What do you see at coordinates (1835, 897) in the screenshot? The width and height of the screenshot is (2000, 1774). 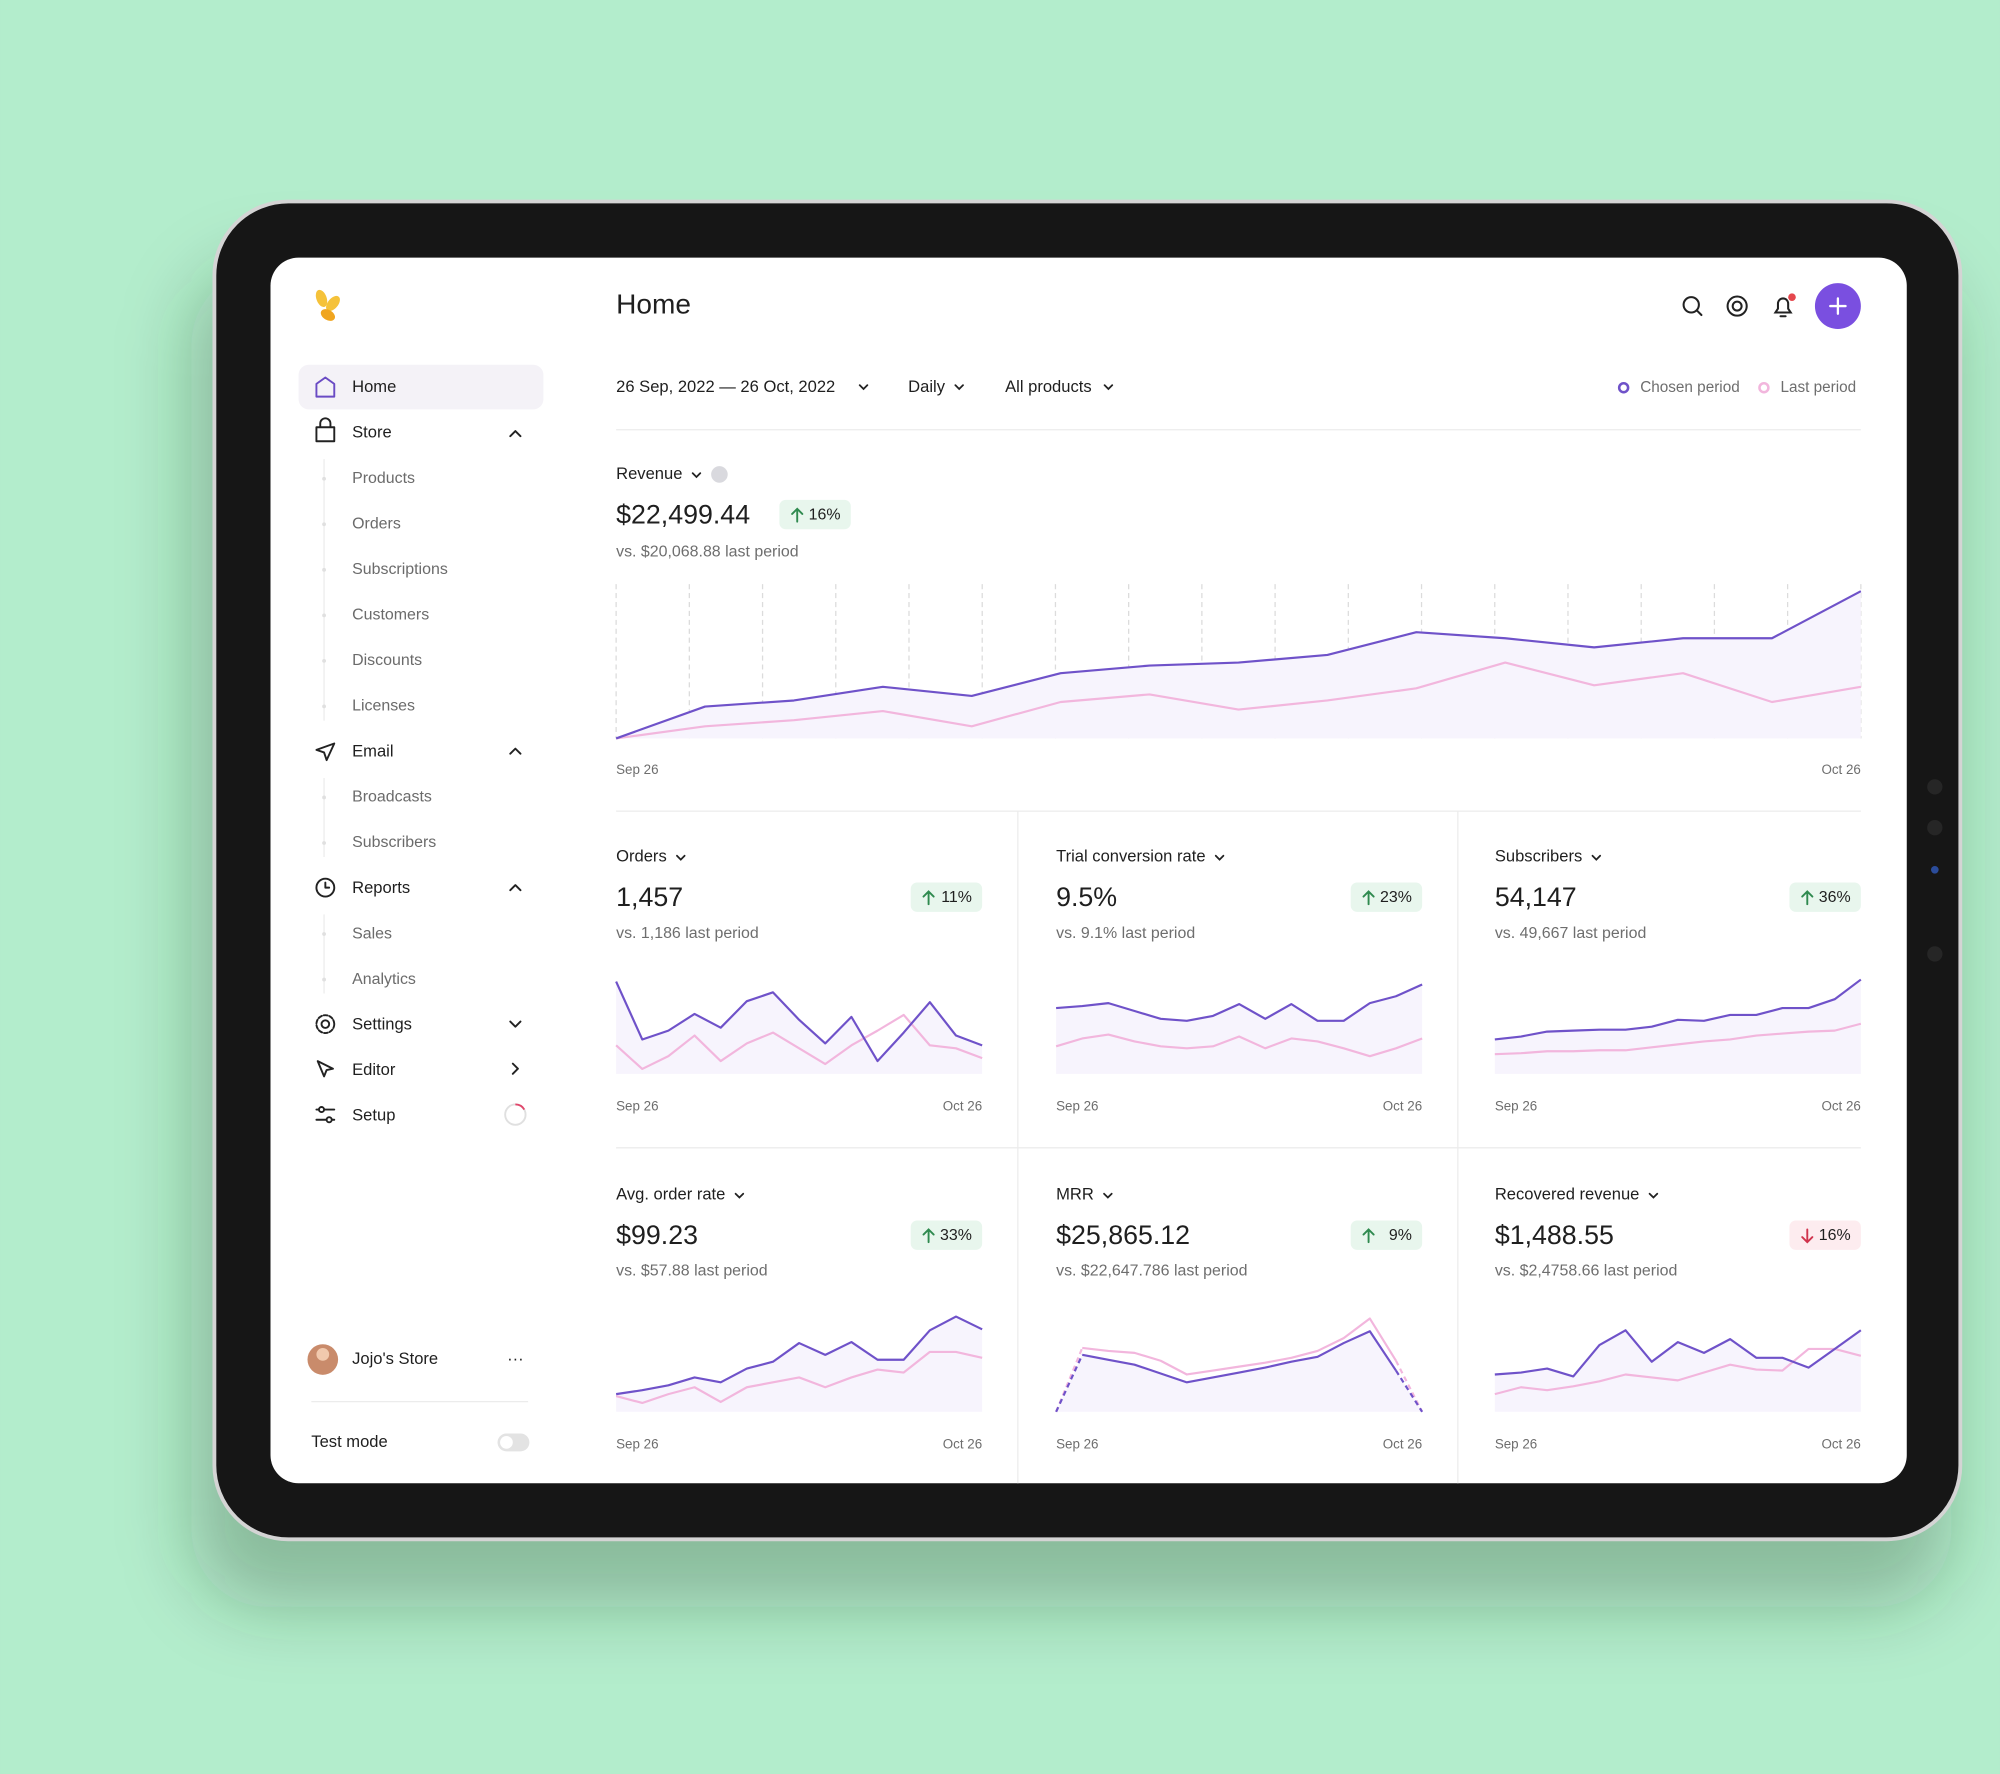 I see `change-value: 36%` at bounding box center [1835, 897].